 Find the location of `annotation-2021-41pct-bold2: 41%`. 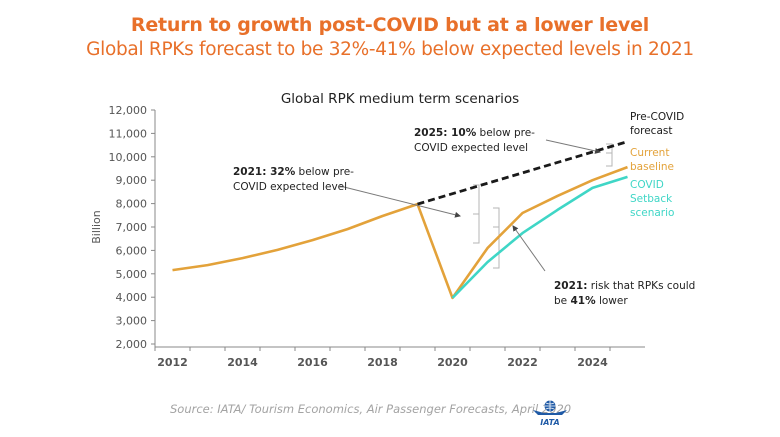

annotation-2021-41pct-bold2: 41% is located at coordinates (583, 301).